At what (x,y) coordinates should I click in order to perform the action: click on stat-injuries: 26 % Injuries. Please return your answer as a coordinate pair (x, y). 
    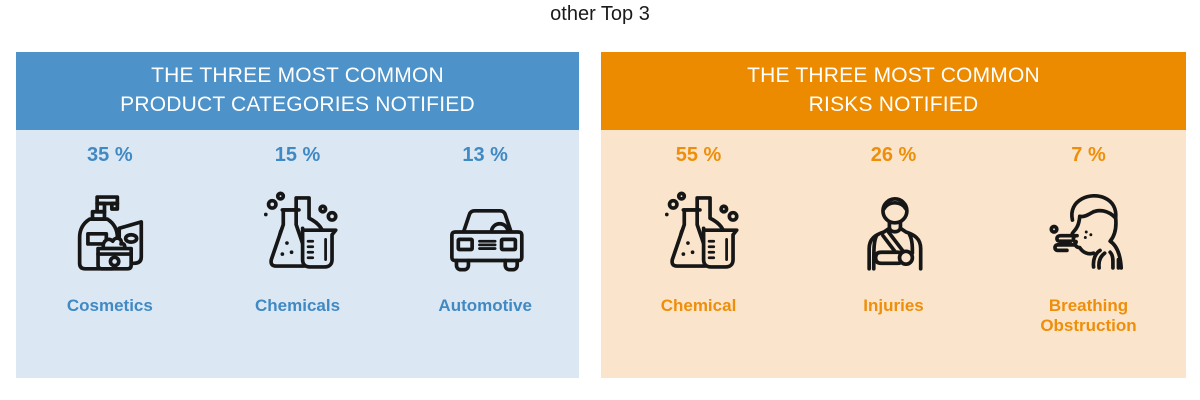
    Looking at the image, I should click on (893, 254).